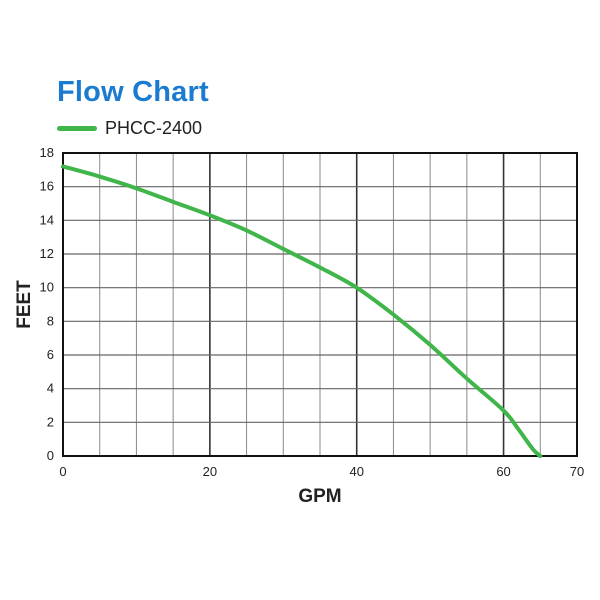 The width and height of the screenshot is (600, 600). What do you see at coordinates (50, 455) in the screenshot?
I see `y-tick-label: 0` at bounding box center [50, 455].